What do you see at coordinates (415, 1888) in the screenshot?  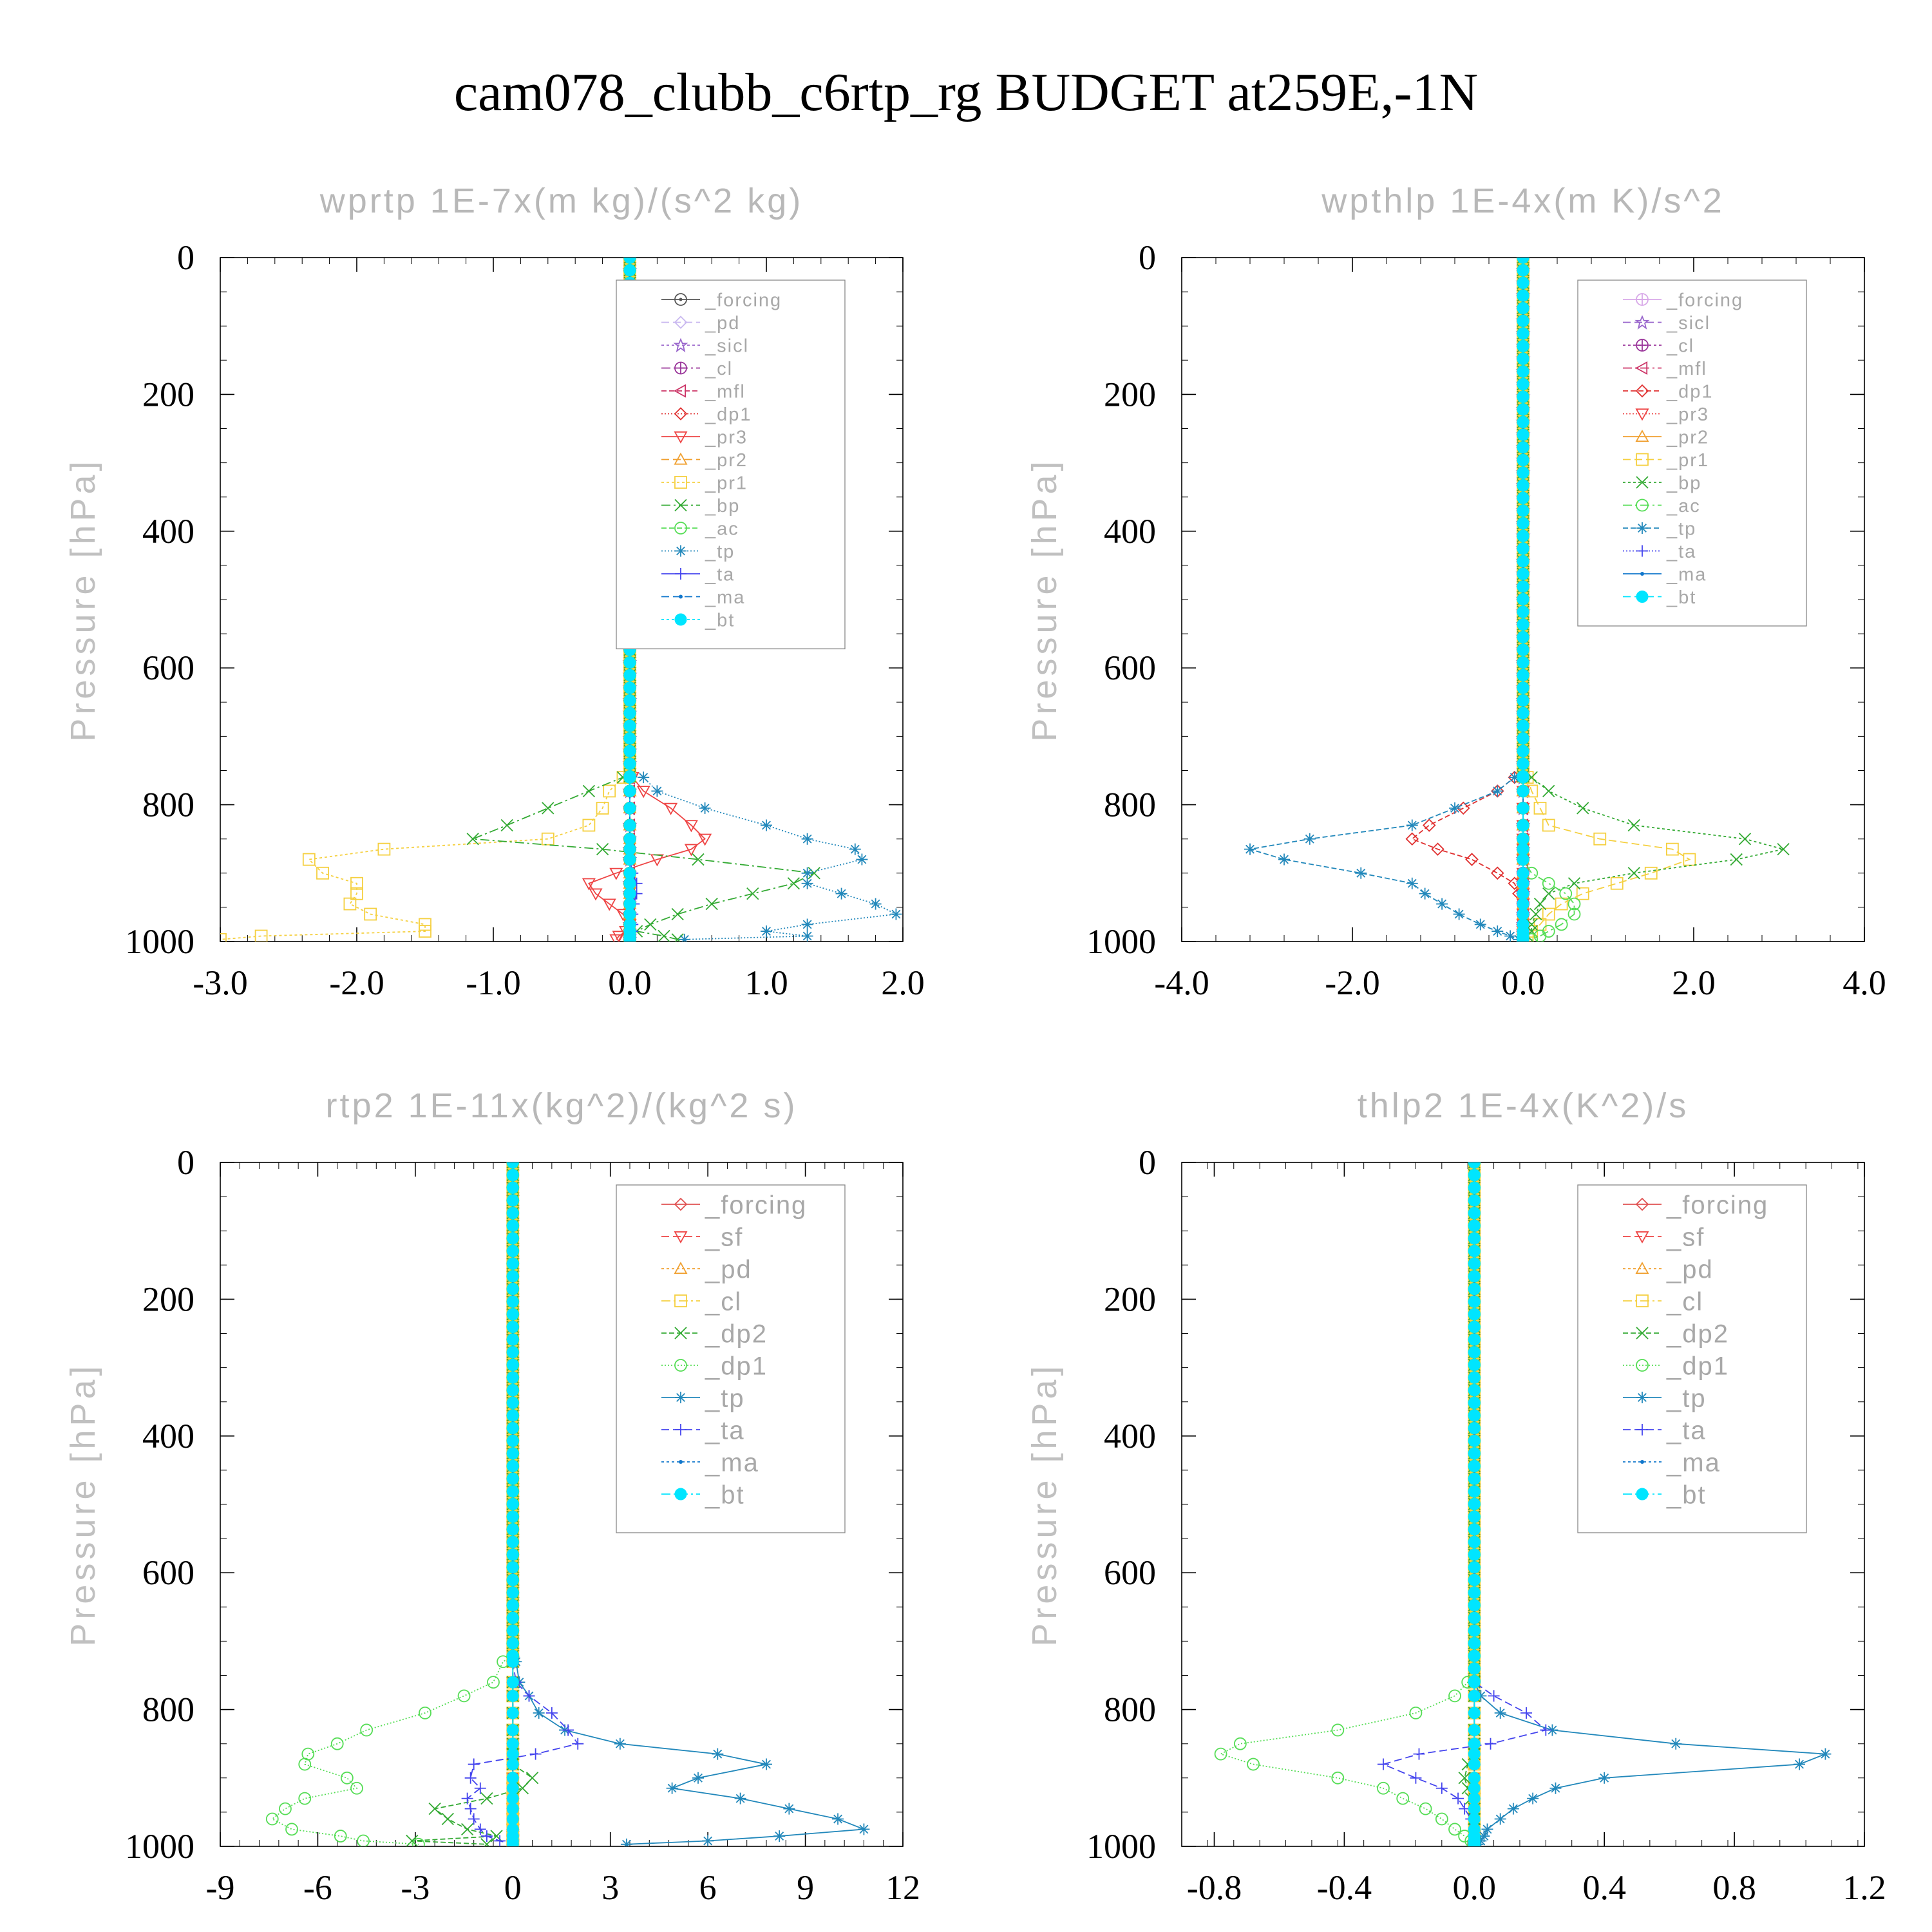 I see `x-tick-label: -3` at bounding box center [415, 1888].